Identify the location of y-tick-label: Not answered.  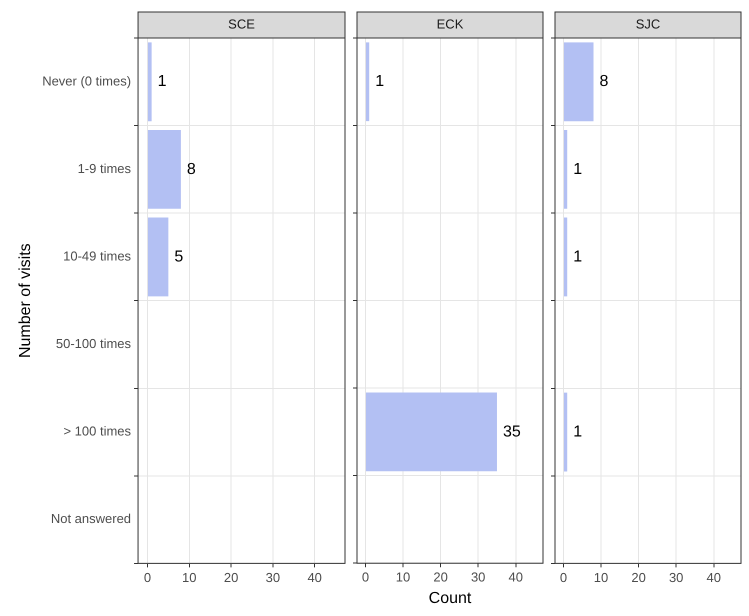
(91, 518).